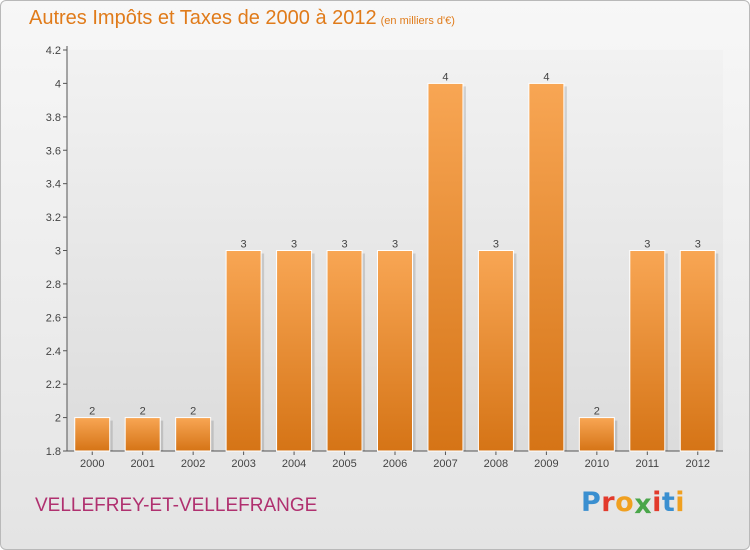  I want to click on y-tick-label: 2.4, so click(53, 352).